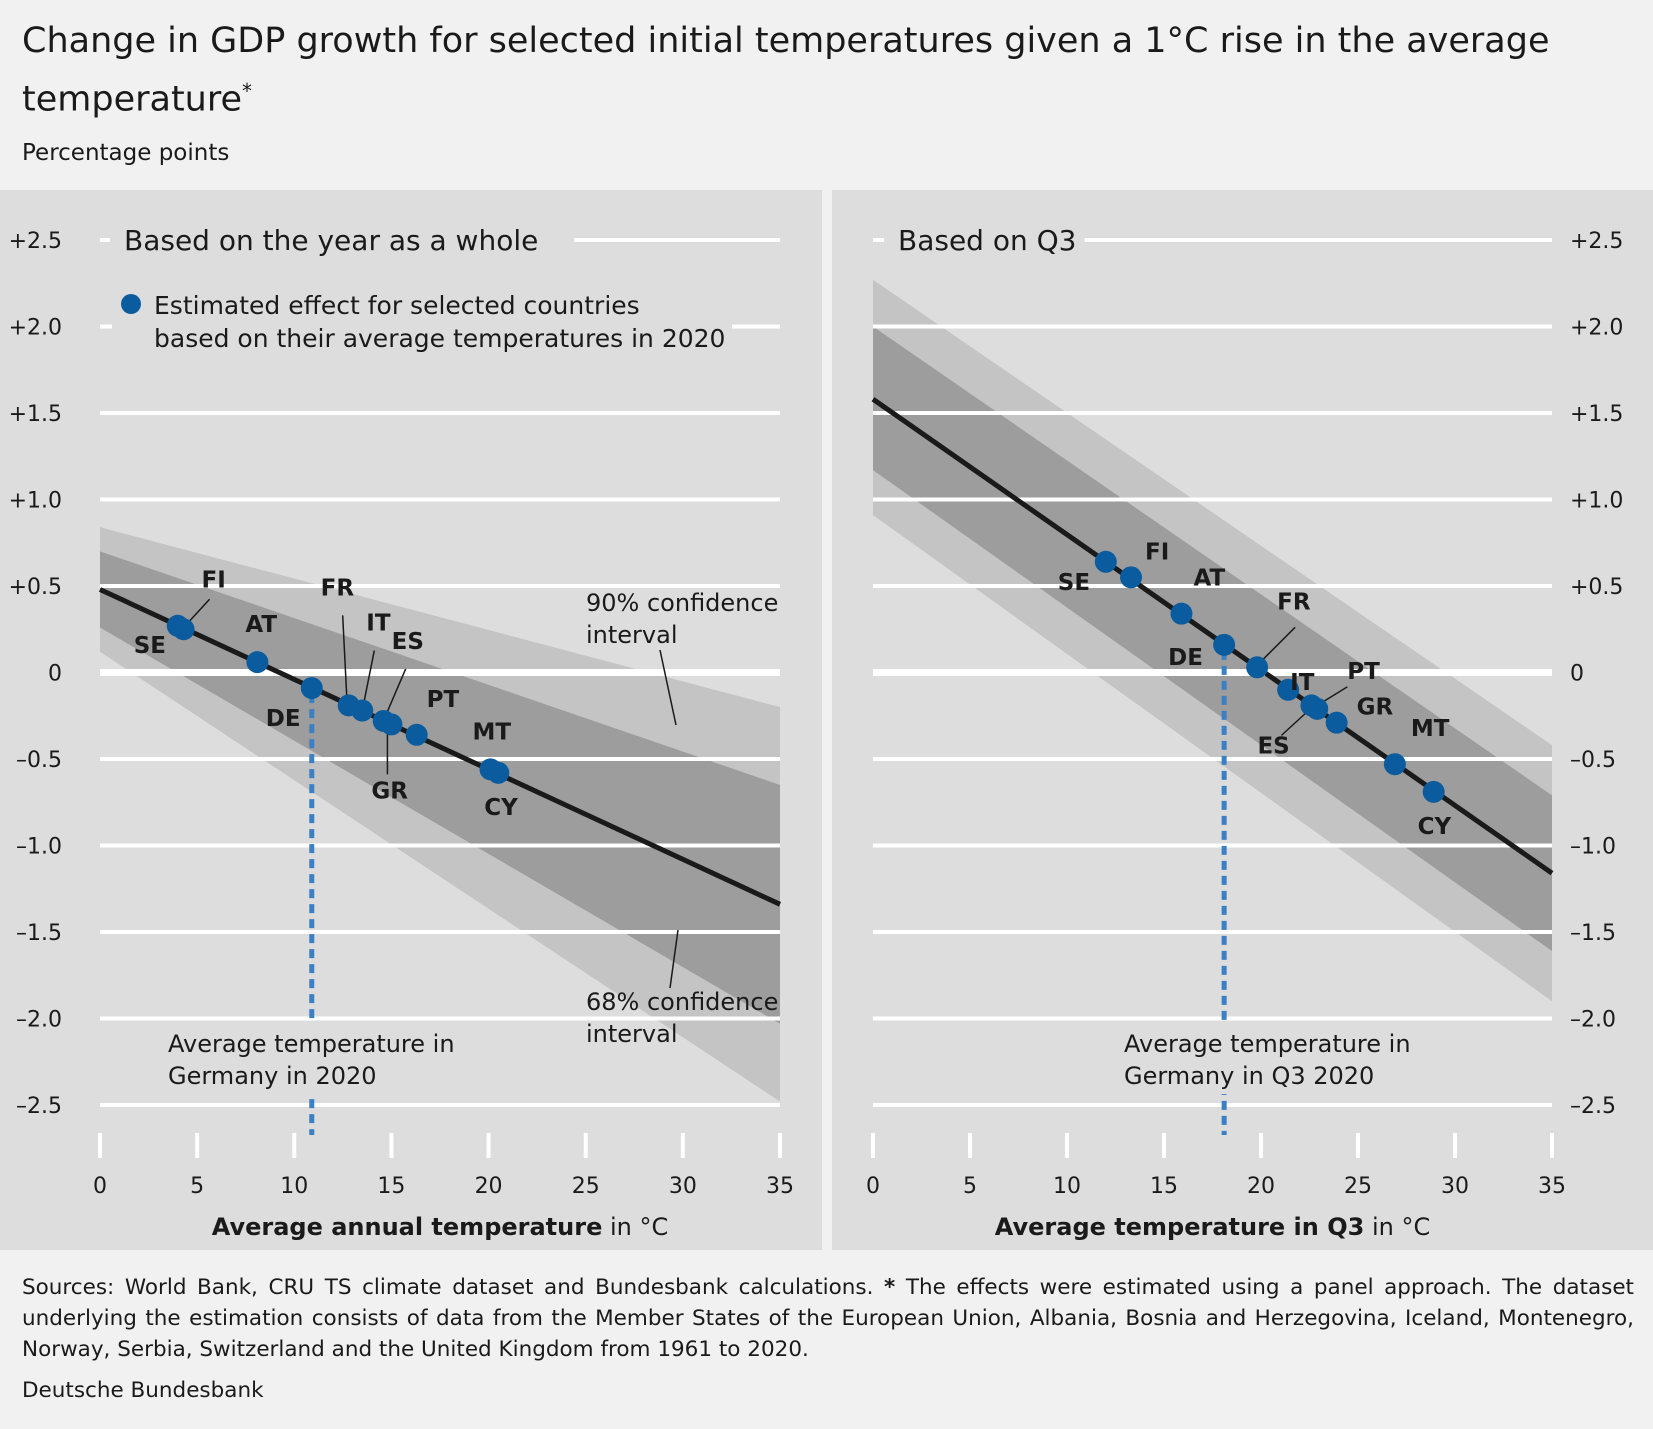 This screenshot has width=1653, height=1429. What do you see at coordinates (1593, 933) in the screenshot?
I see `y-tick-label: –1.5` at bounding box center [1593, 933].